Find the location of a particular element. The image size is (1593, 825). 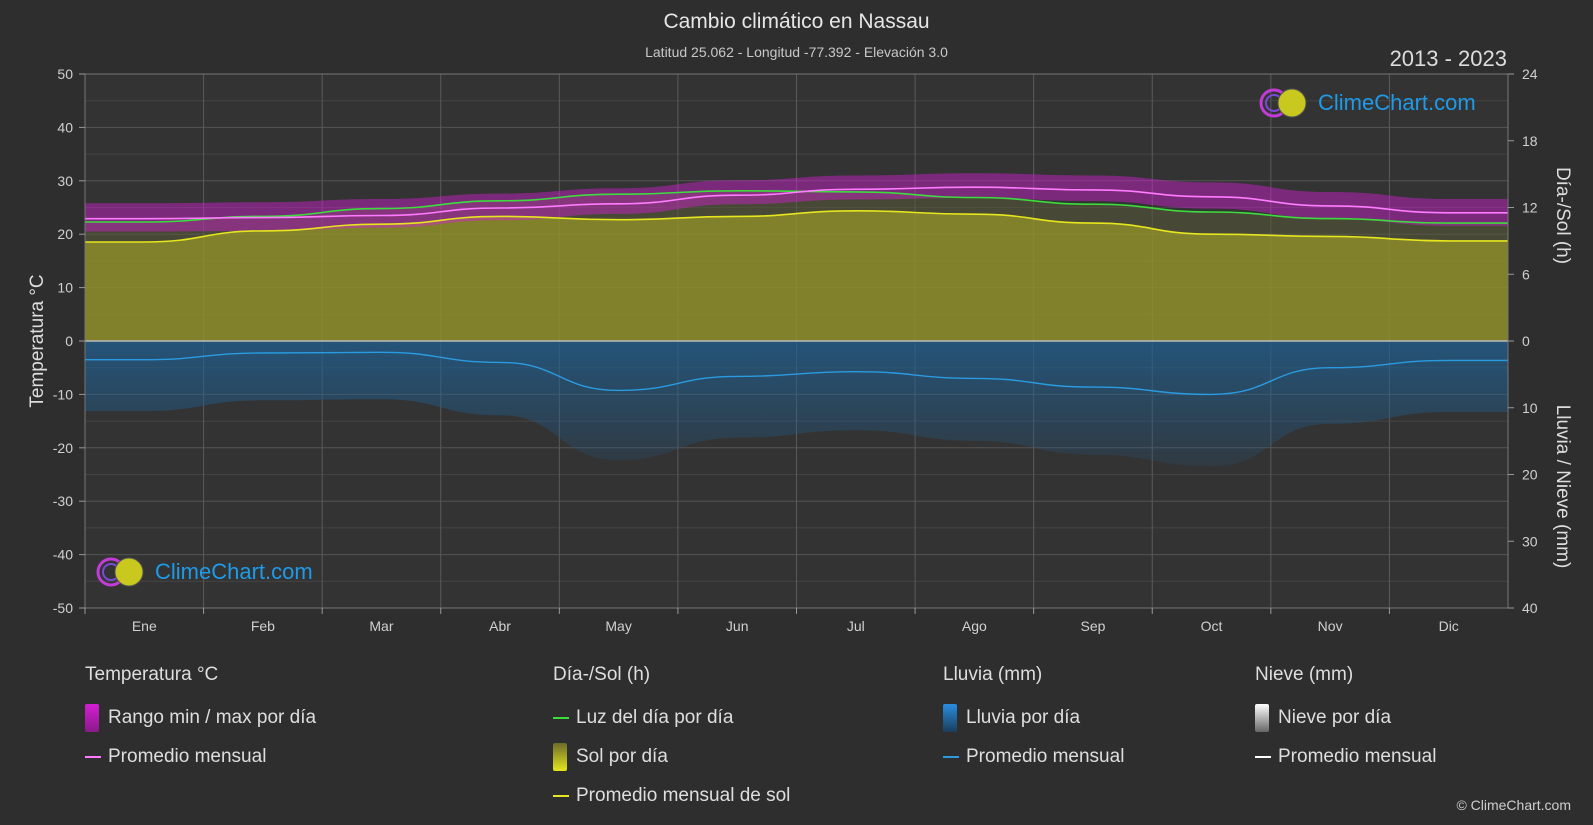

right-bottom-axis-title: Lluvia / Nieve (mm) is located at coordinates (1562, 487).